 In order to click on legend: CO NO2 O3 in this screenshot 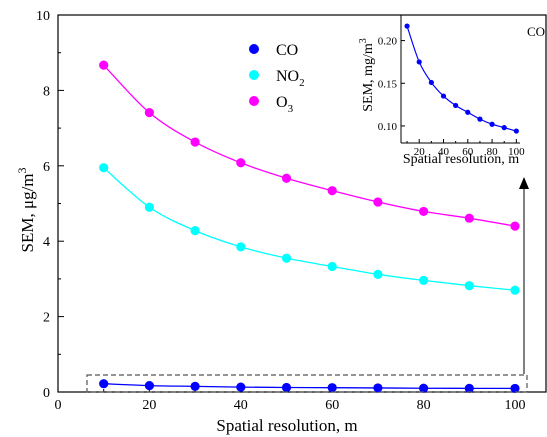, I will do `click(277, 78)`.